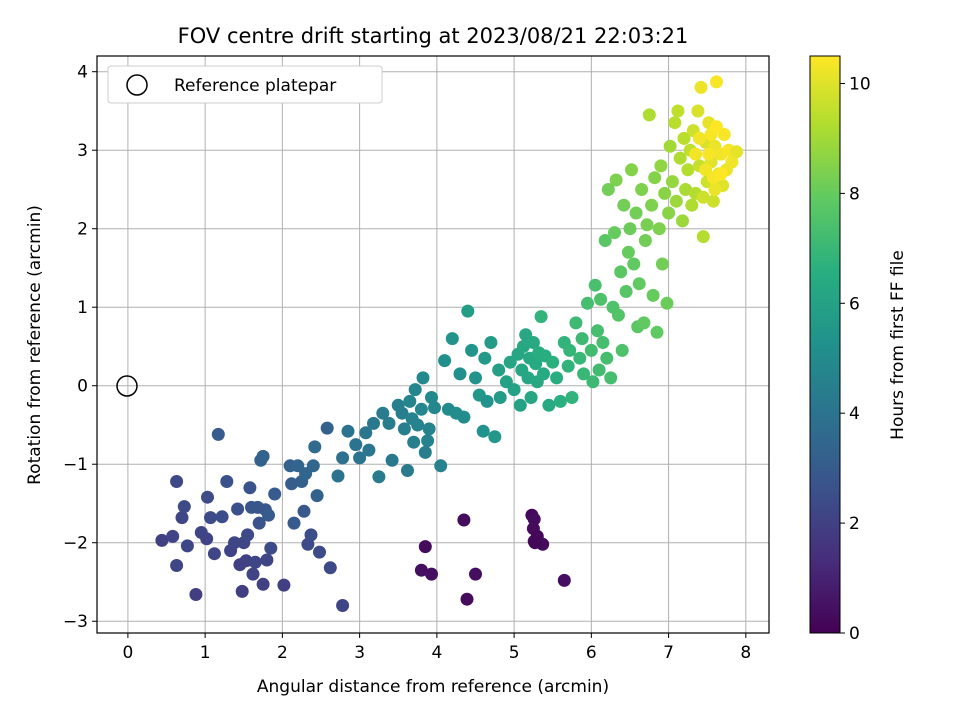  Describe the element at coordinates (35, 345) in the screenshot. I see `y-axis-label: Rotation from reference (arcmin)` at that location.